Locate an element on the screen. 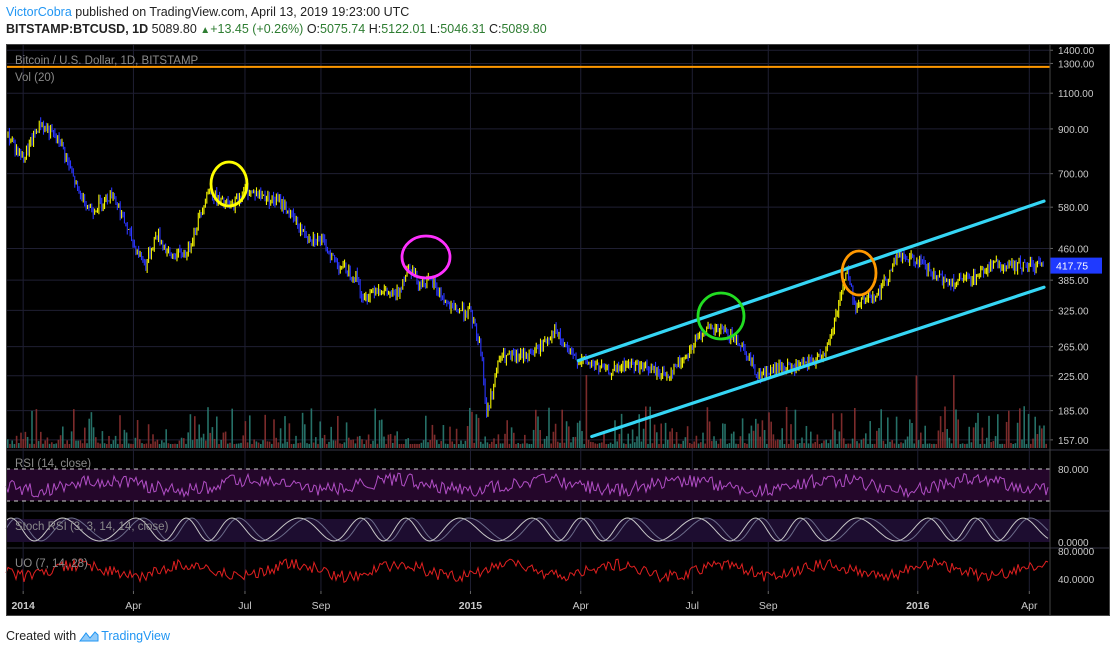 The image size is (1115, 655). open-label: O: is located at coordinates (313, 29).